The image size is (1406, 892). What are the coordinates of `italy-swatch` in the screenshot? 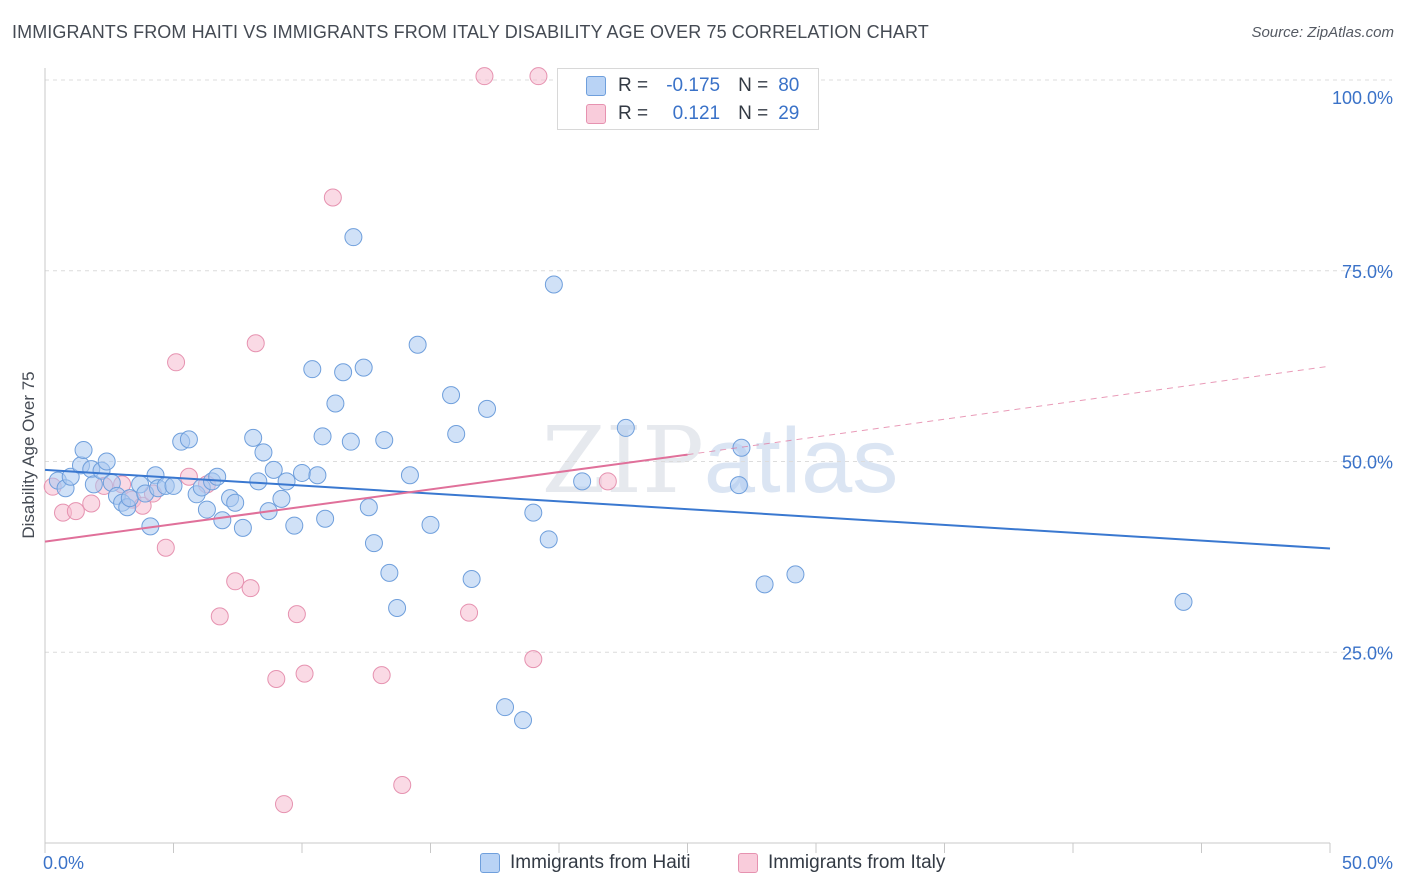 It's located at (596, 114).